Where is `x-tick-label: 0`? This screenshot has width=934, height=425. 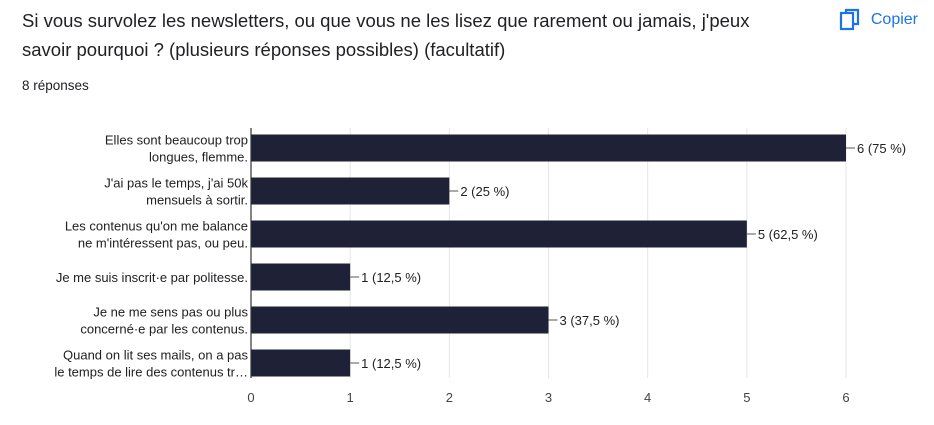
x-tick-label: 0 is located at coordinates (250, 397).